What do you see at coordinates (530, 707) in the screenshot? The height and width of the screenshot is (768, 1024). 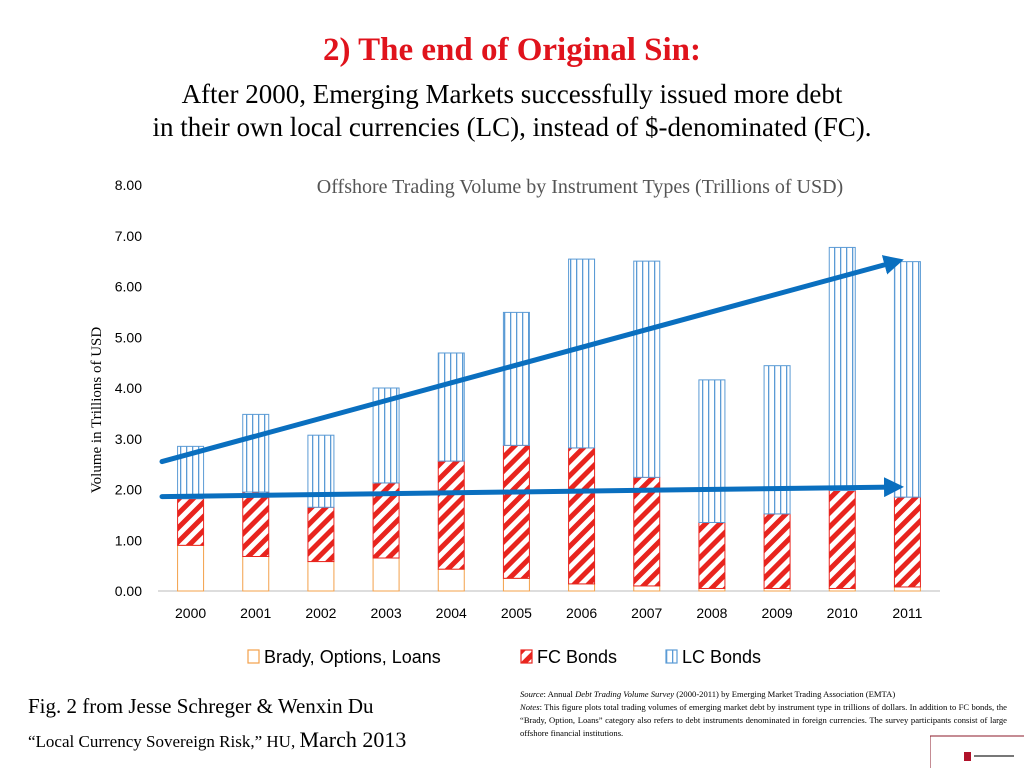 I see `notes-label: Notes` at bounding box center [530, 707].